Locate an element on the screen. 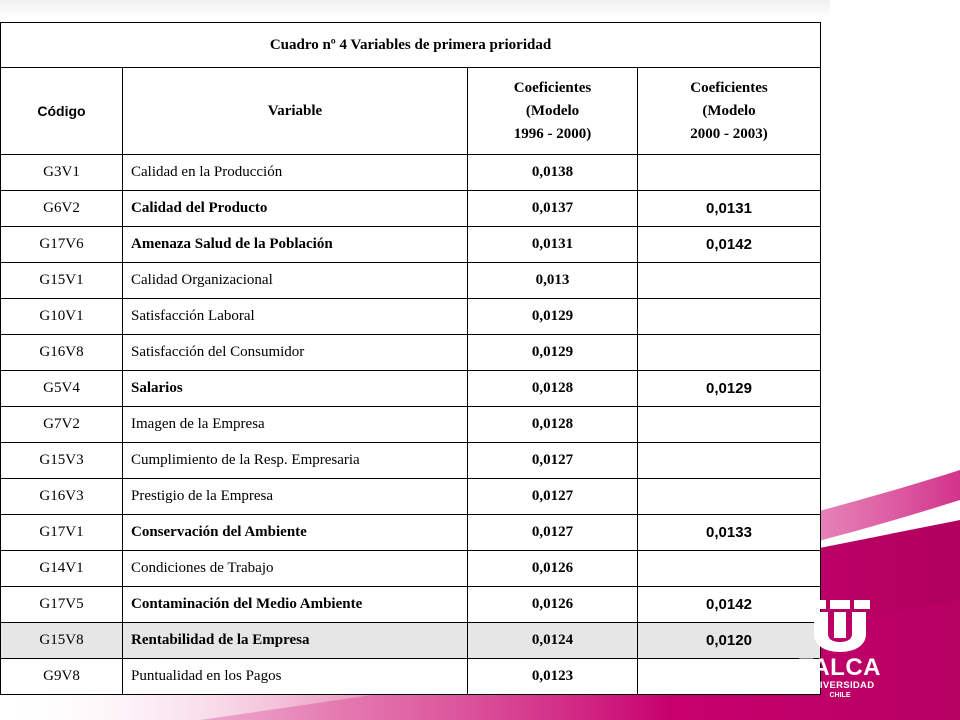 The height and width of the screenshot is (720, 960). universidad-talca-logo: TALCA UNIVERSIDAD CHILE is located at coordinates (840, 655).